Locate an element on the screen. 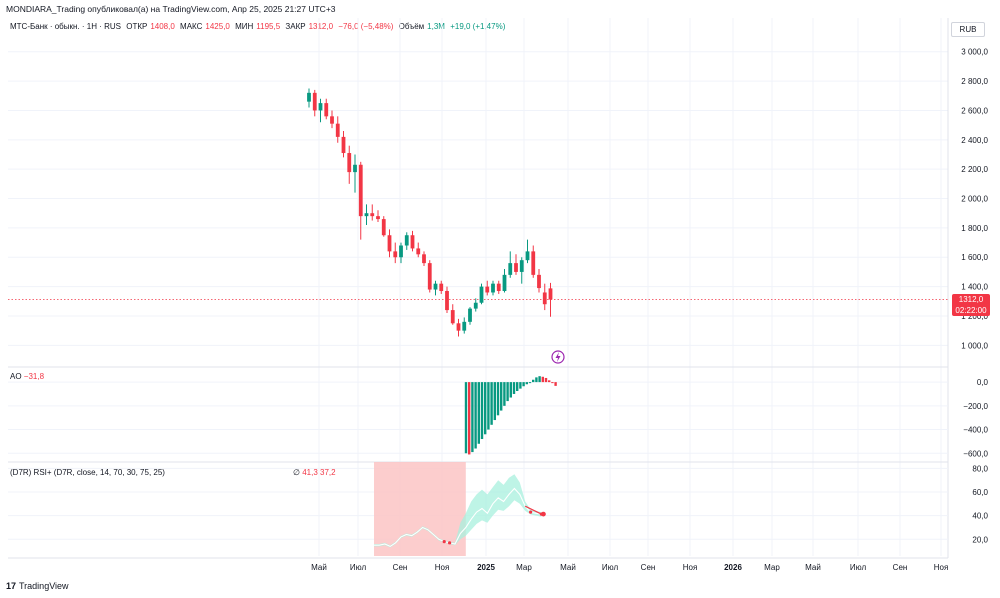 Image resolution: width=1000 pixels, height=598 pixels. time-tick-label: Ноя is located at coordinates (941, 567).